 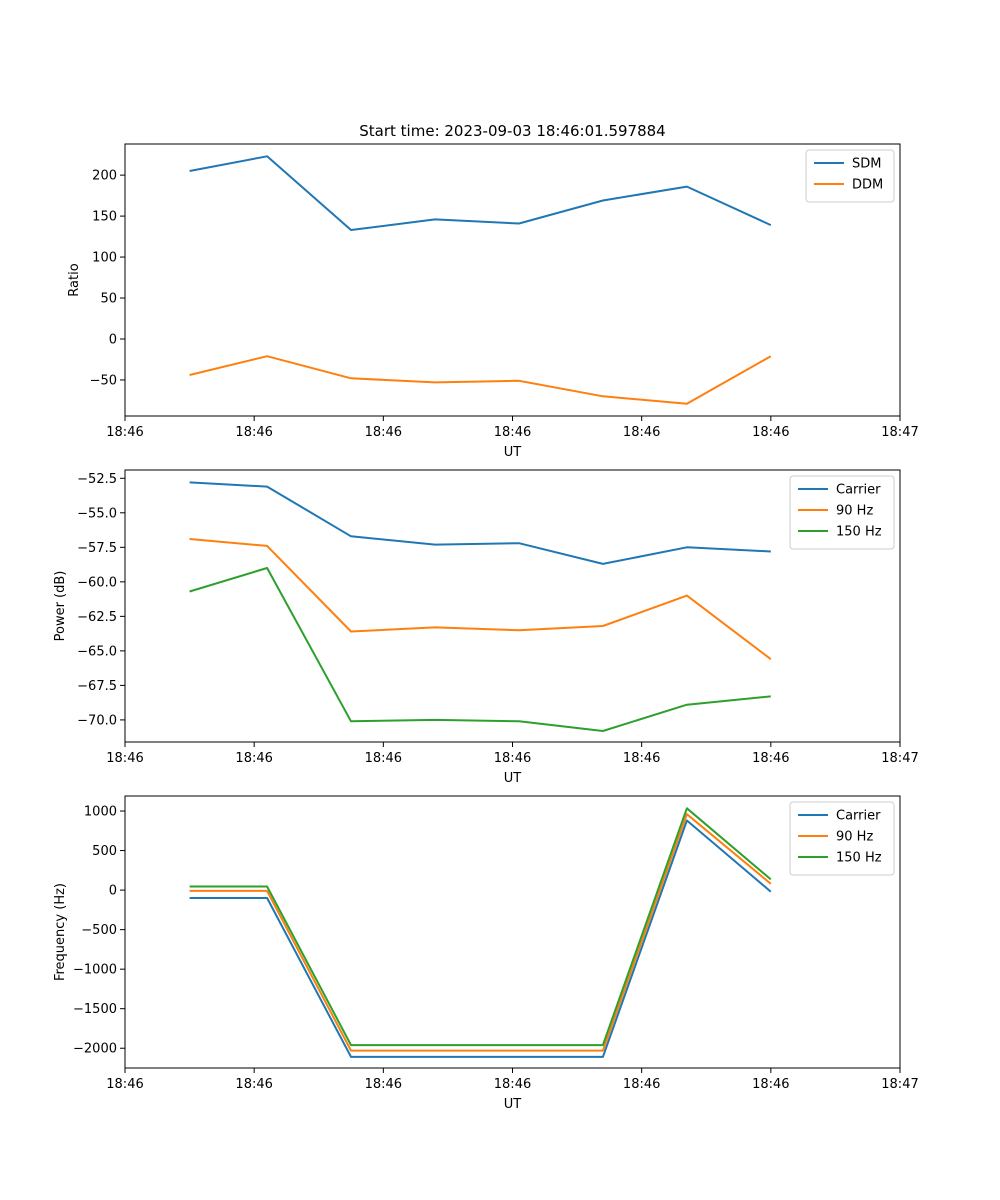 What do you see at coordinates (97, 720) in the screenshot?
I see `y-tick-label: −70.0` at bounding box center [97, 720].